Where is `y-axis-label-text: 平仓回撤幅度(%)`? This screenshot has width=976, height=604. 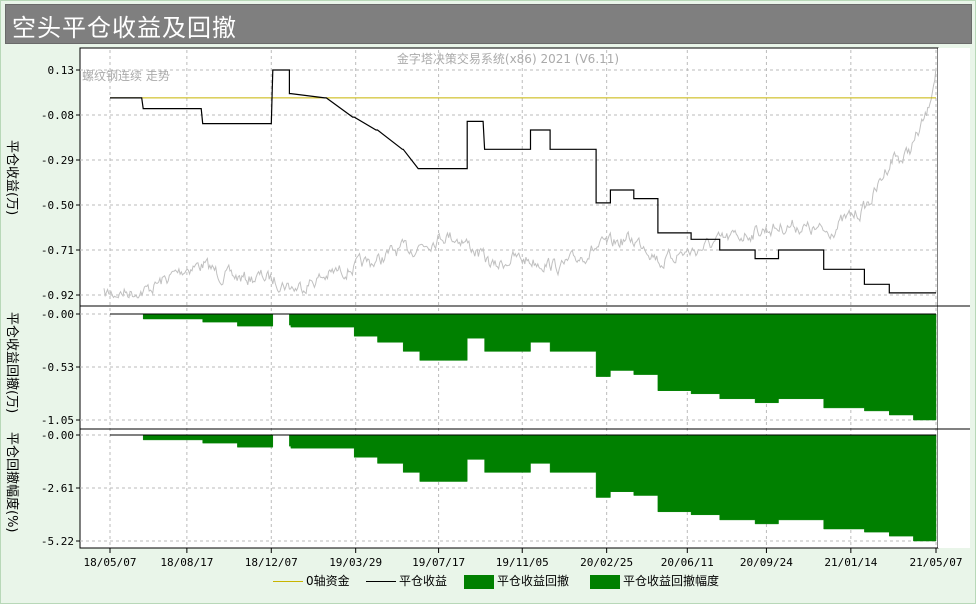
y-axis-label-text: 平仓回撤幅度(%) is located at coordinates (12, 482).